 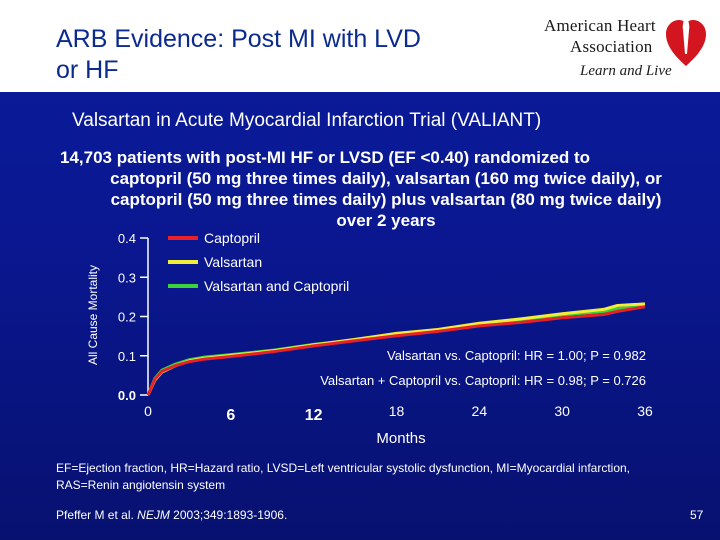 What do you see at coordinates (645, 411) in the screenshot?
I see `x-tick-label: 36` at bounding box center [645, 411].